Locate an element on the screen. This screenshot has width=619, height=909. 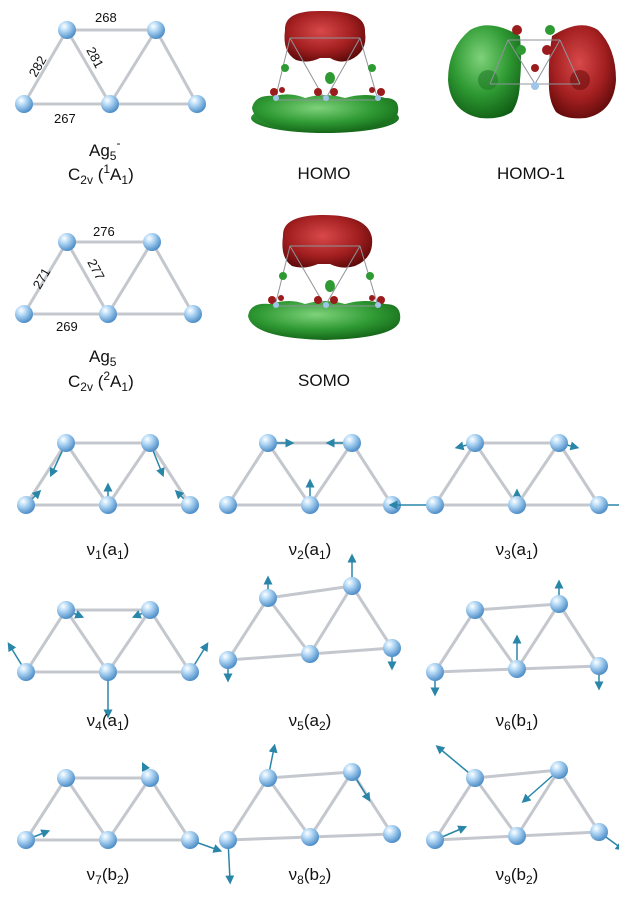
mode-panel: ν5(a2) is located at coordinates (310, 643).